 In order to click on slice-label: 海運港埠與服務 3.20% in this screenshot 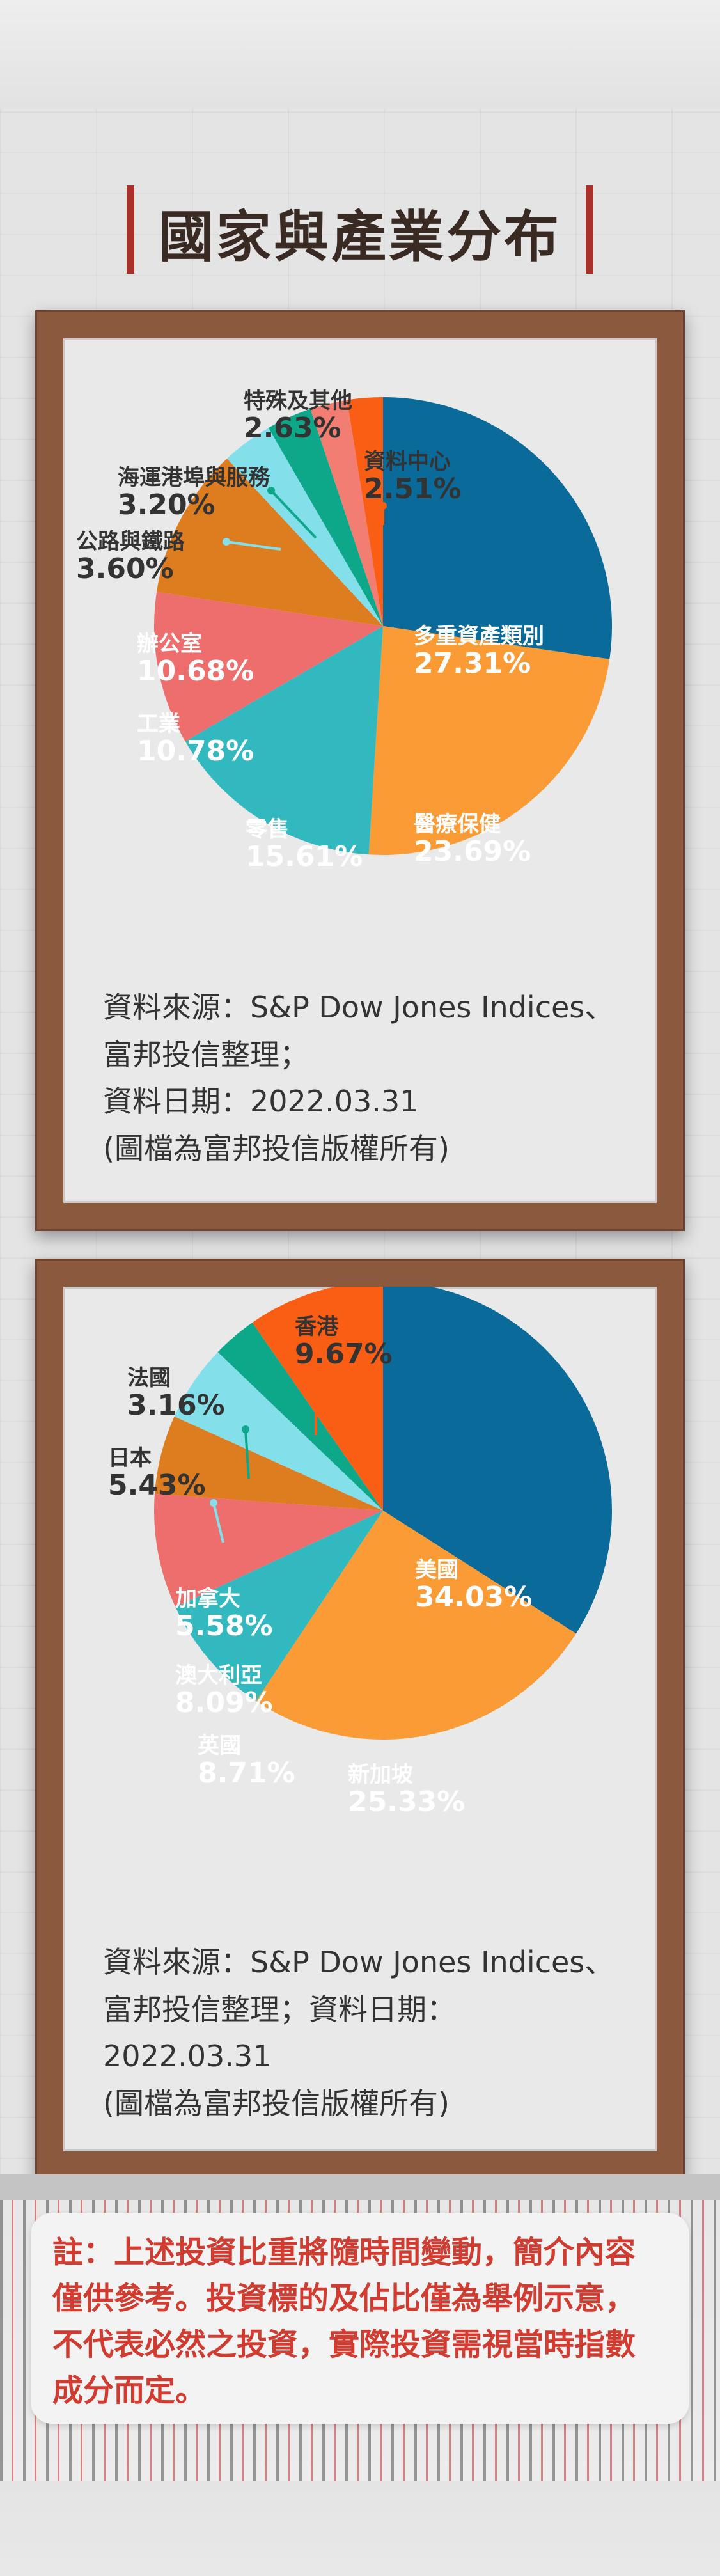, I will do `click(194, 493)`.